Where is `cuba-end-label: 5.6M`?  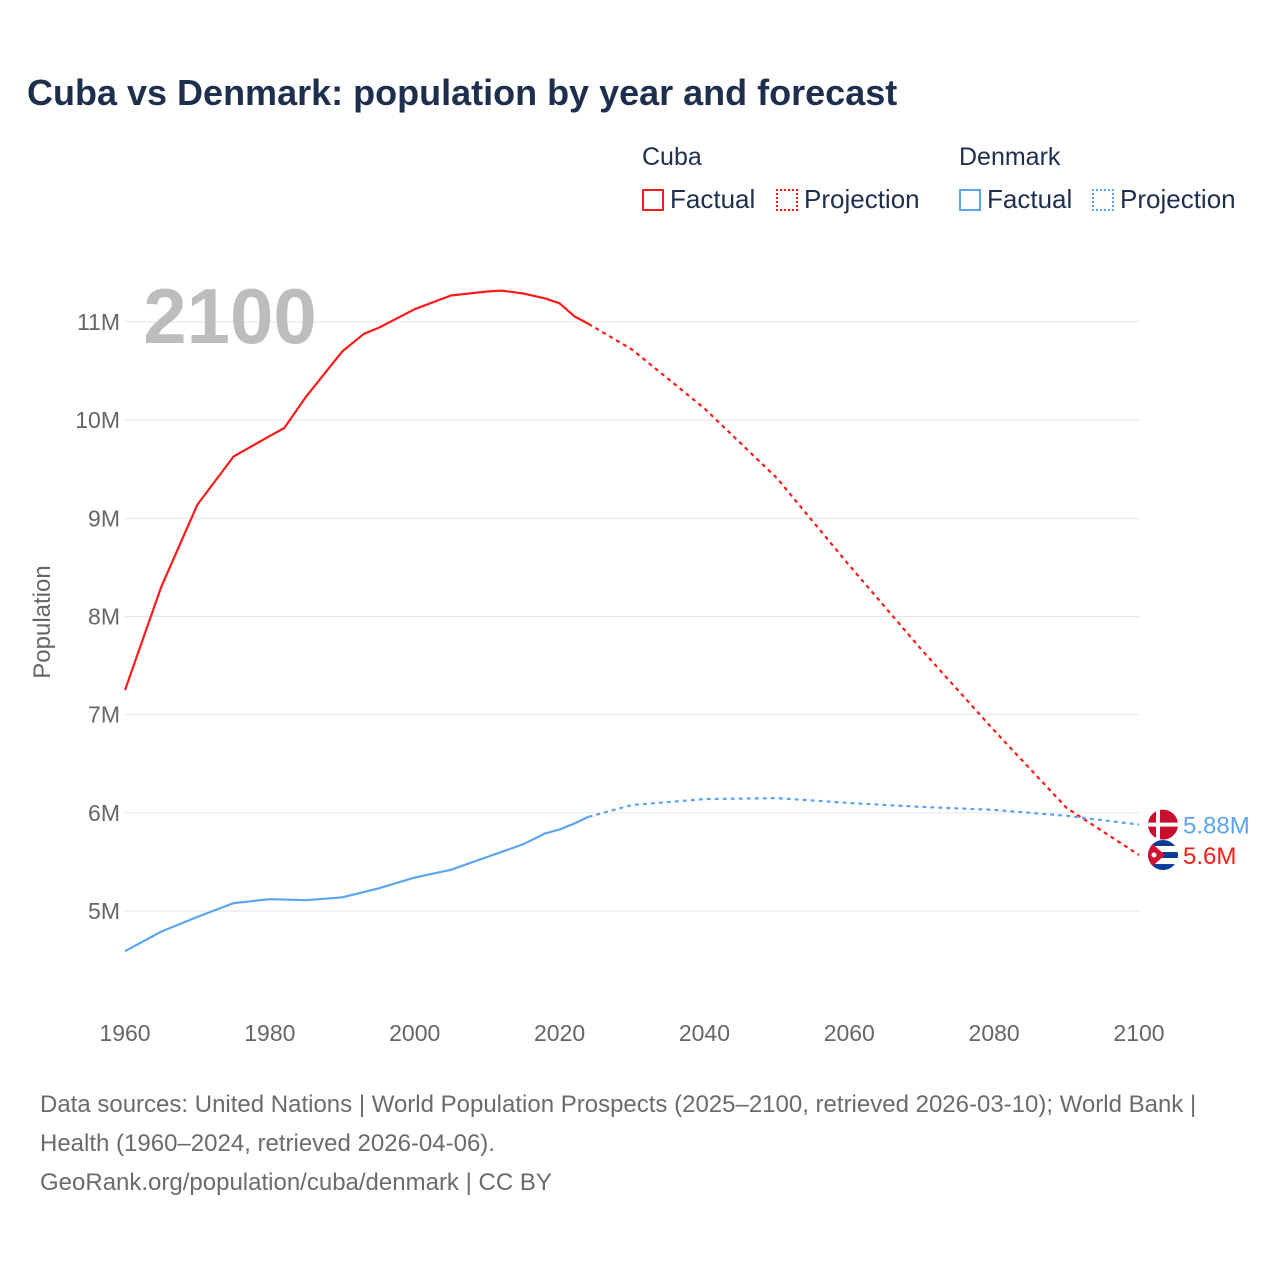 cuba-end-label: 5.6M is located at coordinates (1209, 856).